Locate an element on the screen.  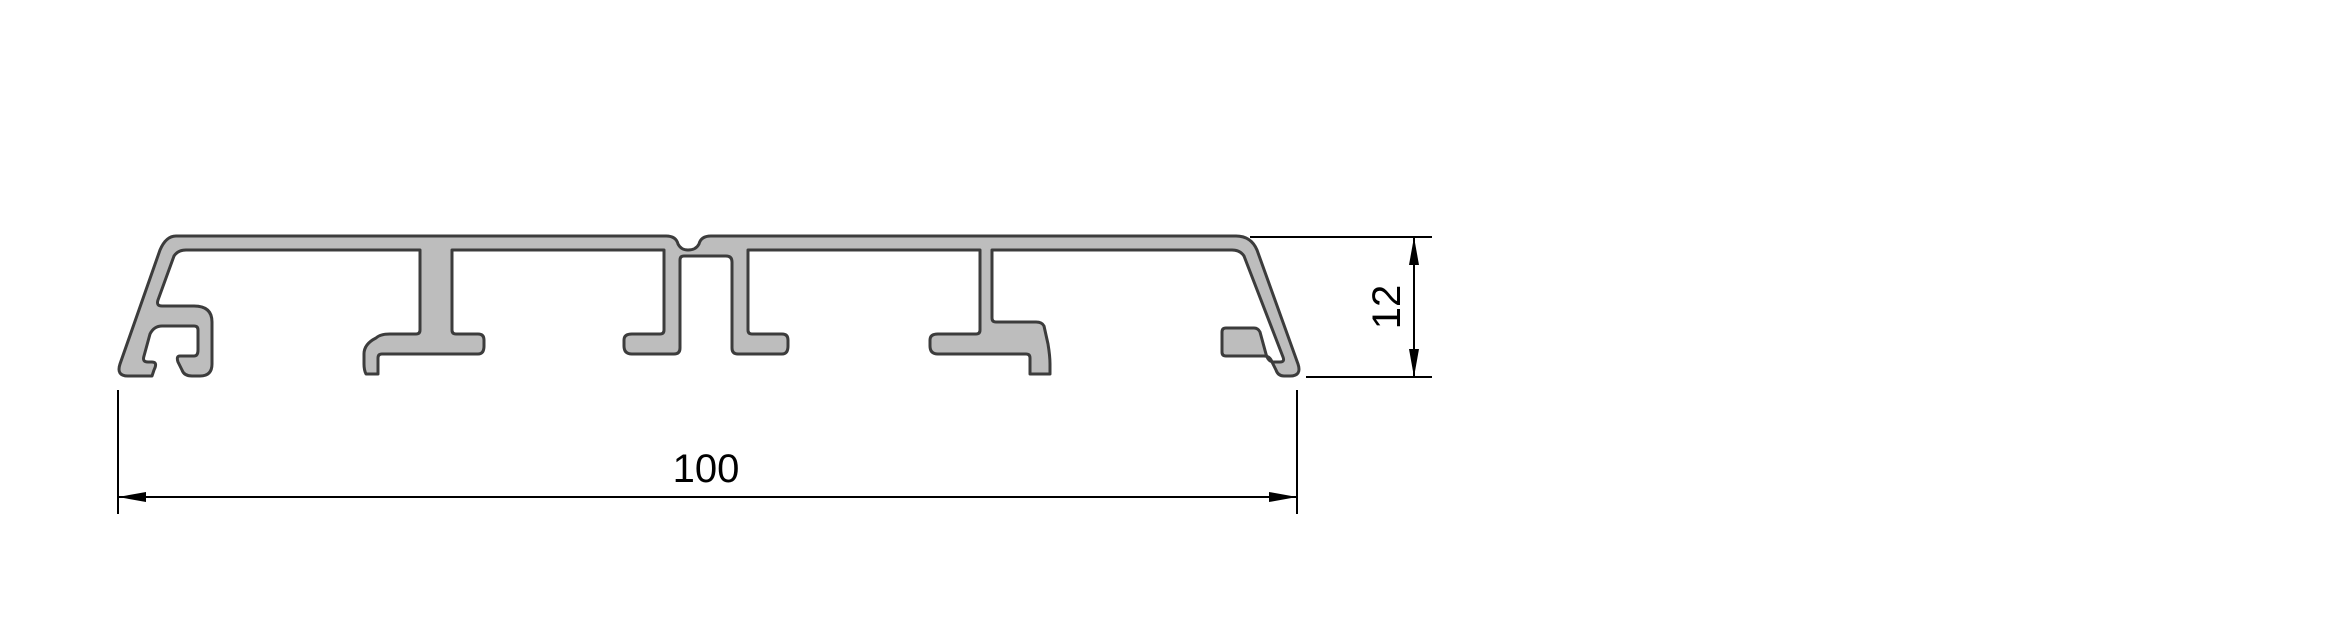
width-dimension-value: 100 is located at coordinates (706, 469).